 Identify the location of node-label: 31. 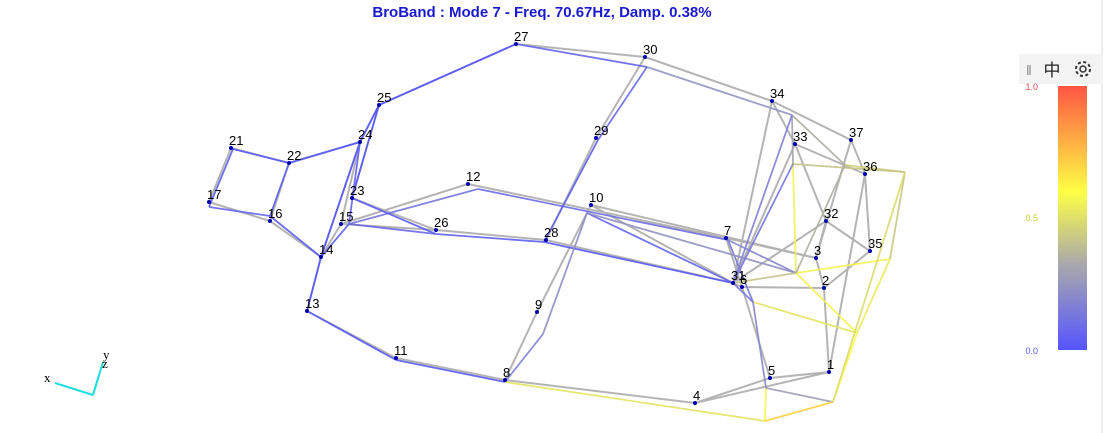
(738, 275).